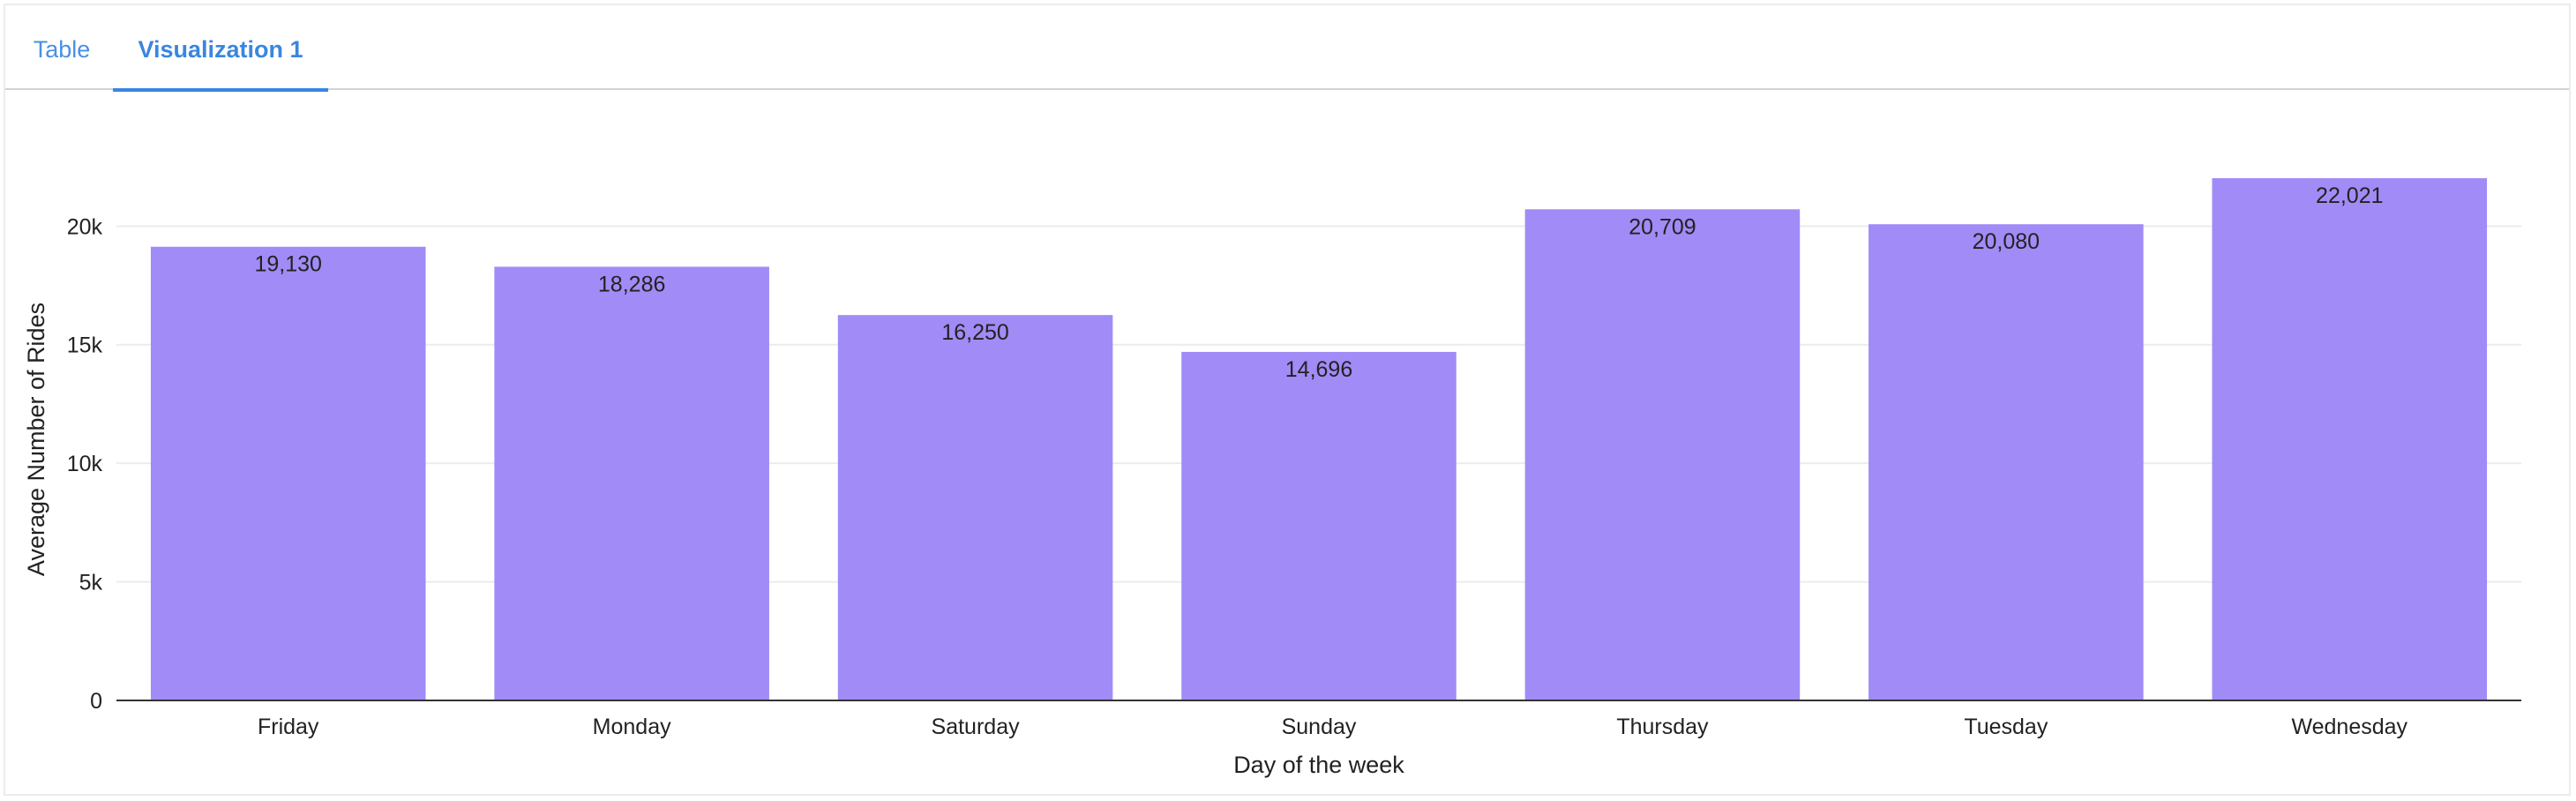  I want to click on x-tick-label: Wednesday, so click(2349, 727).